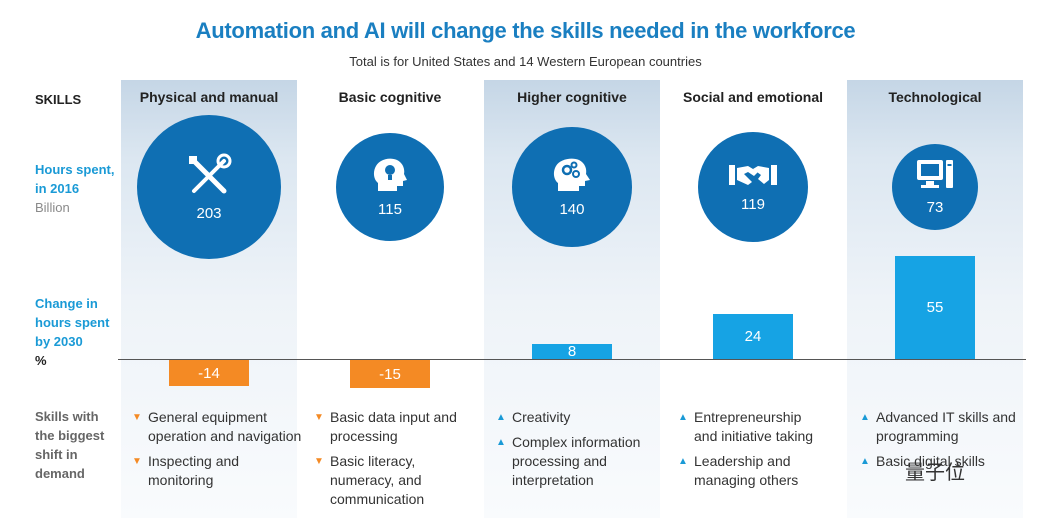  Describe the element at coordinates (935, 472) in the screenshot. I see `watermark-text: 量子位` at that location.